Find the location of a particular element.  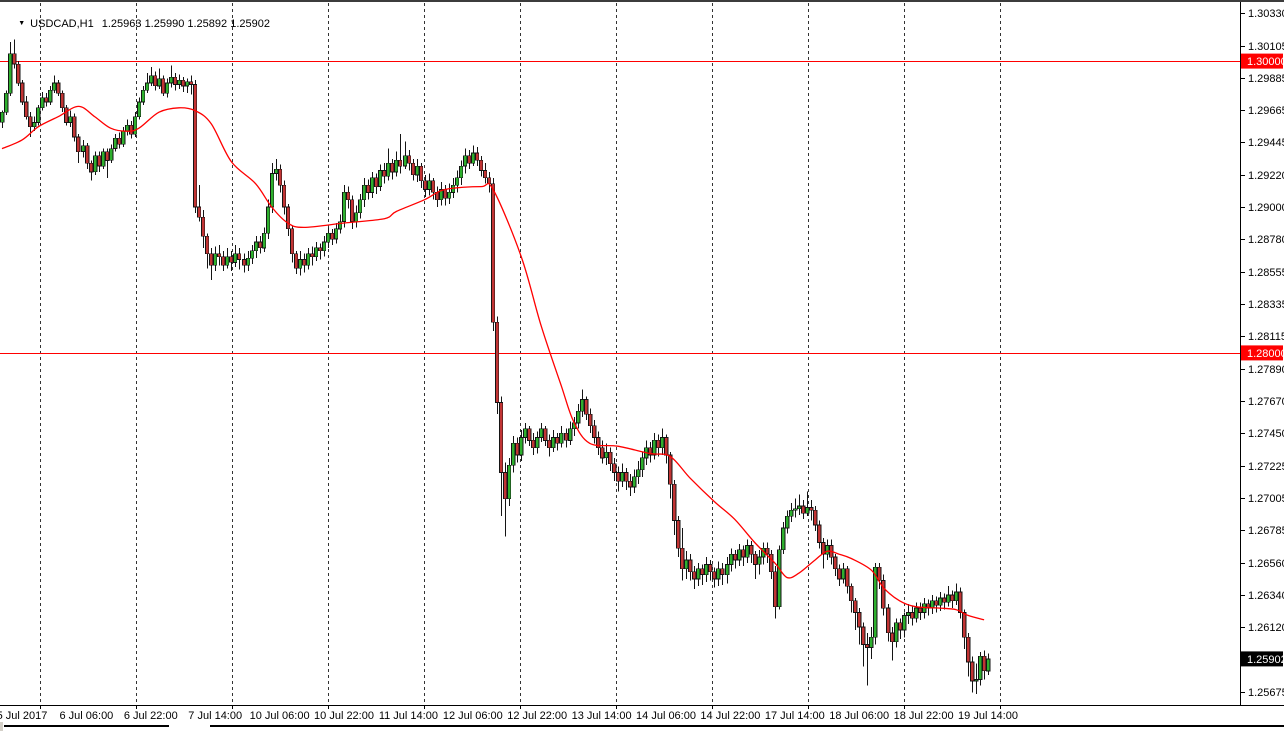

level-price-label: 1.30000 is located at coordinates (1262, 61).